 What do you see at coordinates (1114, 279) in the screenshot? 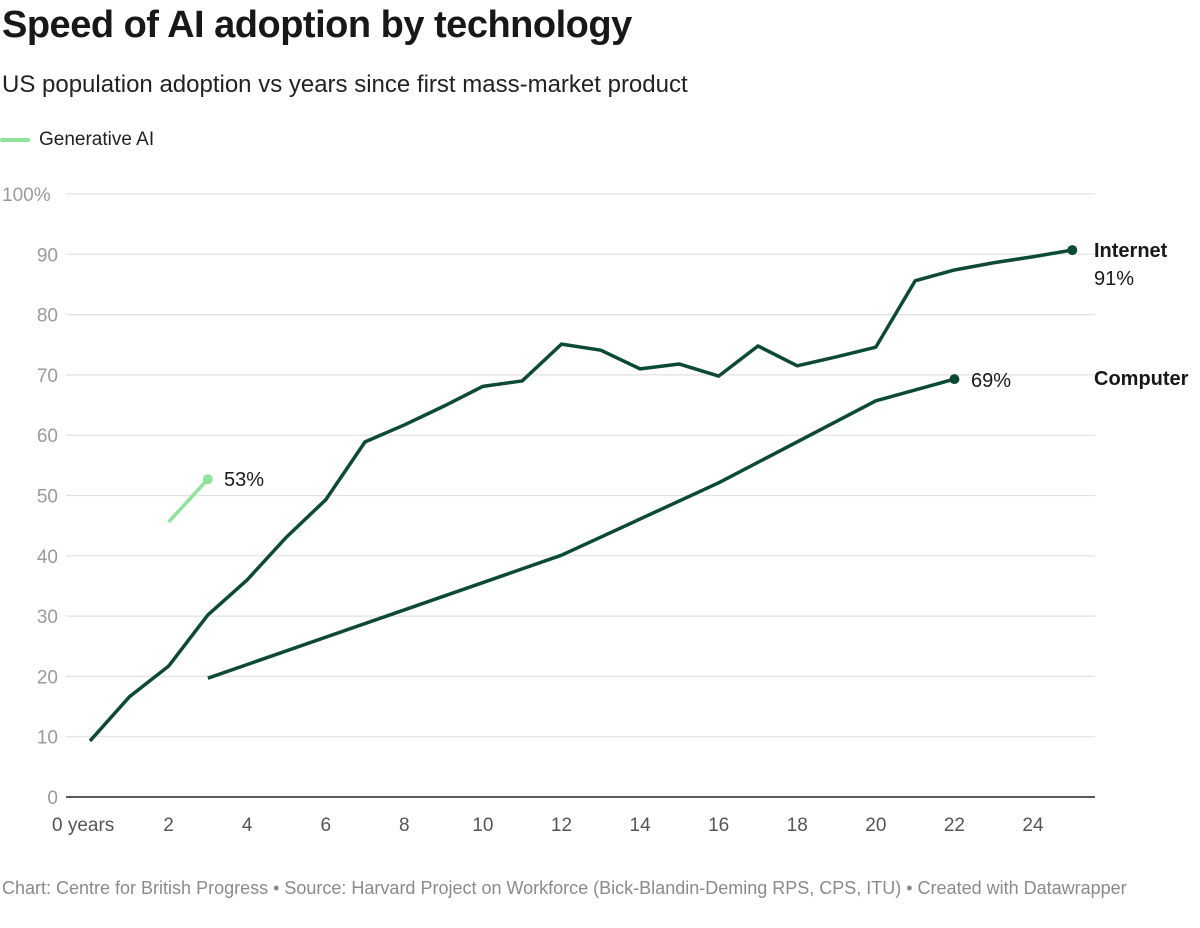
I see `value-label-internet: 91%` at bounding box center [1114, 279].